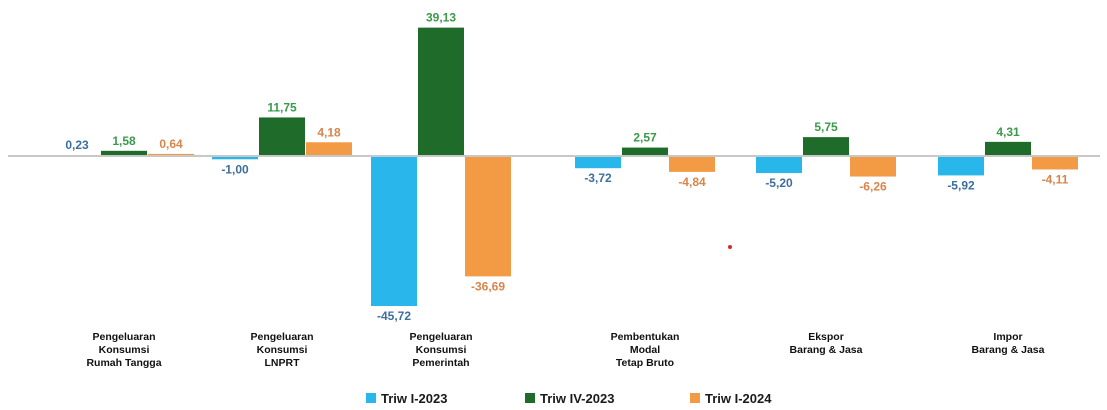  Describe the element at coordinates (171, 144) in the screenshot. I see `value-label-s3-c1: 0,64` at that location.